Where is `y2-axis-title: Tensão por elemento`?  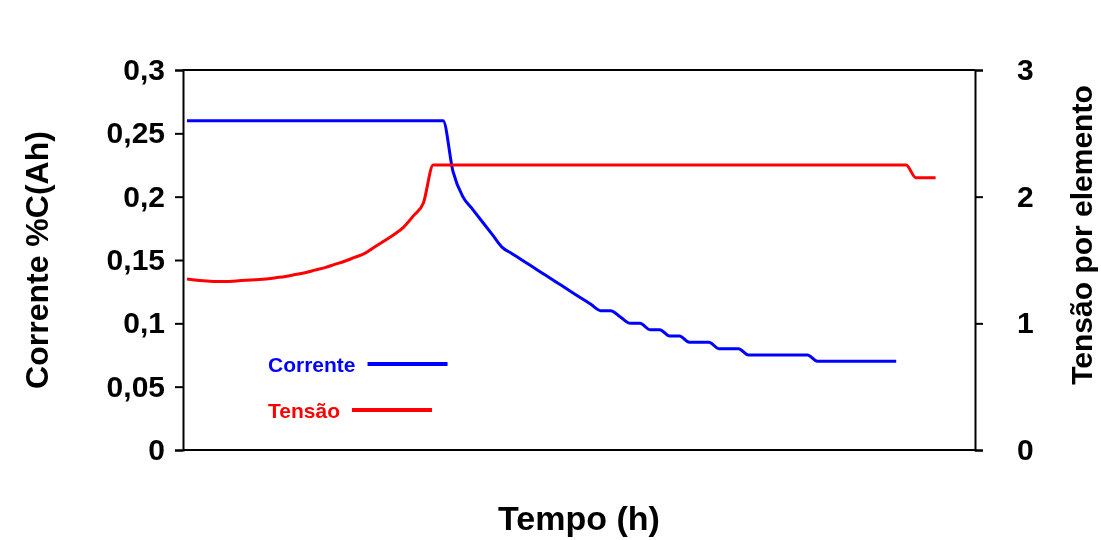
y2-axis-title: Tensão por elemento is located at coordinates (1081, 235).